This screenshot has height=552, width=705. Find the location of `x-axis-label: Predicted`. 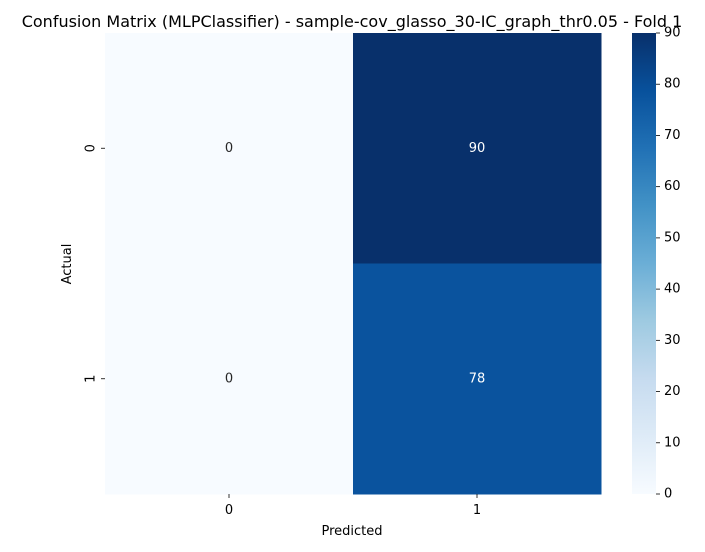

x-axis-label: Predicted is located at coordinates (351, 531).